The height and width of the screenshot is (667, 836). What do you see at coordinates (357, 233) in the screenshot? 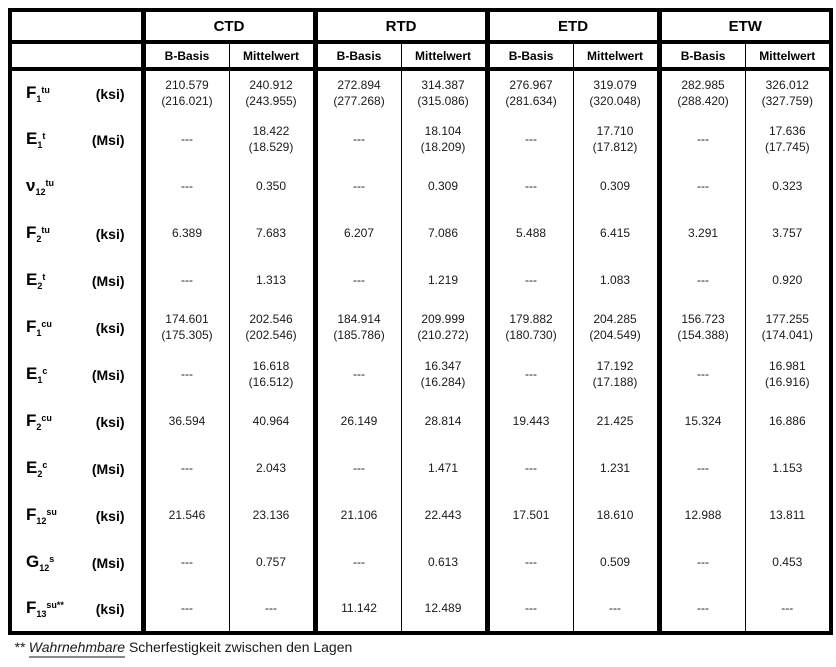
I see `value-cell: 6.207` at bounding box center [357, 233].